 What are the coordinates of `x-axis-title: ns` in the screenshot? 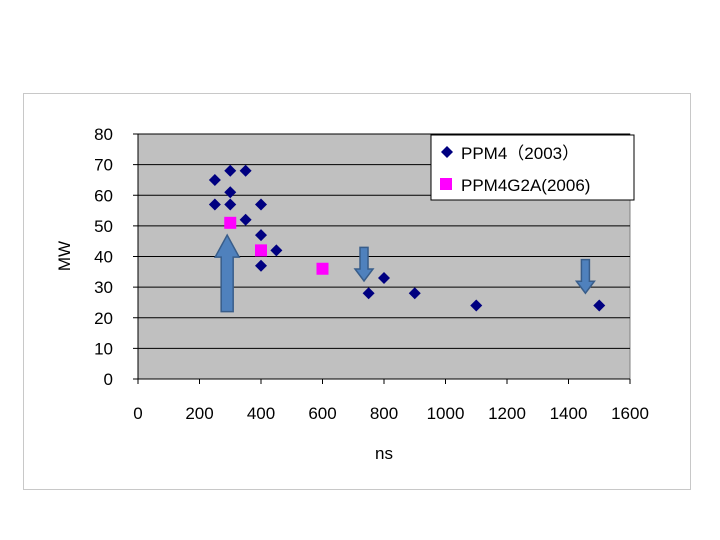 It's located at (384, 453).